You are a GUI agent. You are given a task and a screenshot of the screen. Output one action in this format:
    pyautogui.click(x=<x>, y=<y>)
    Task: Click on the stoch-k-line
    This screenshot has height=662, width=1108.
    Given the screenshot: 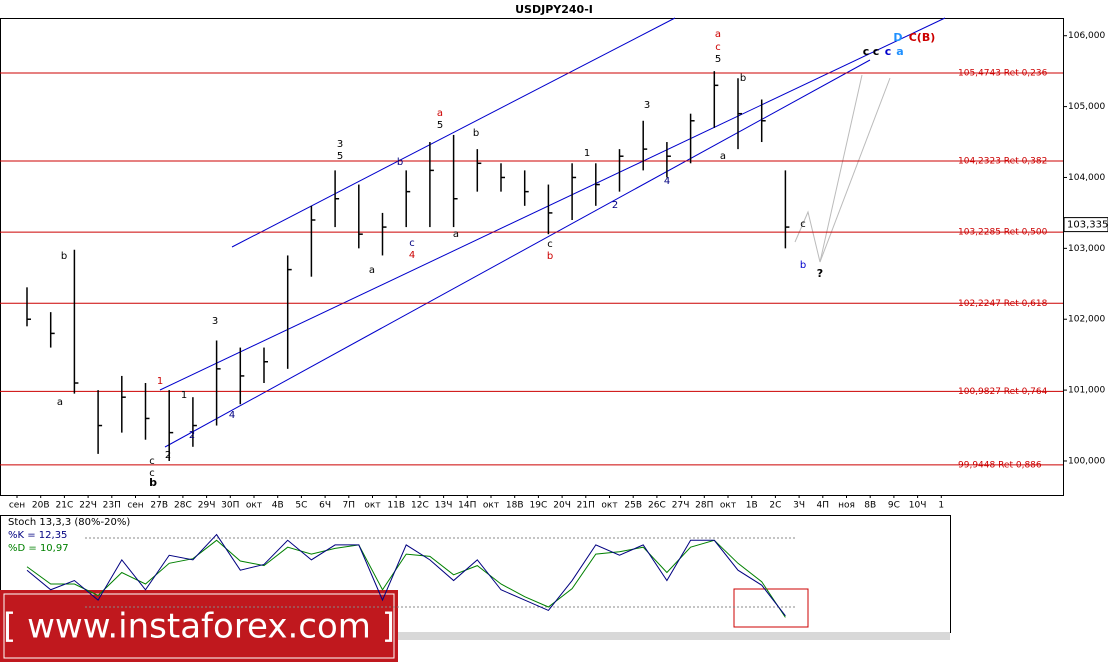 What is the action you would take?
    pyautogui.click(x=406, y=575)
    